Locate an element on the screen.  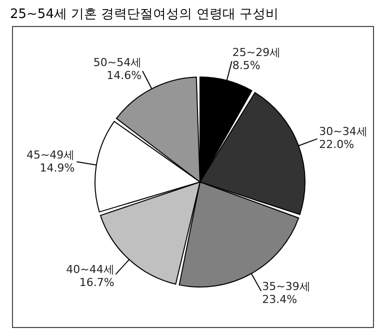
data-label: 14.6% is located at coordinates (124, 75).